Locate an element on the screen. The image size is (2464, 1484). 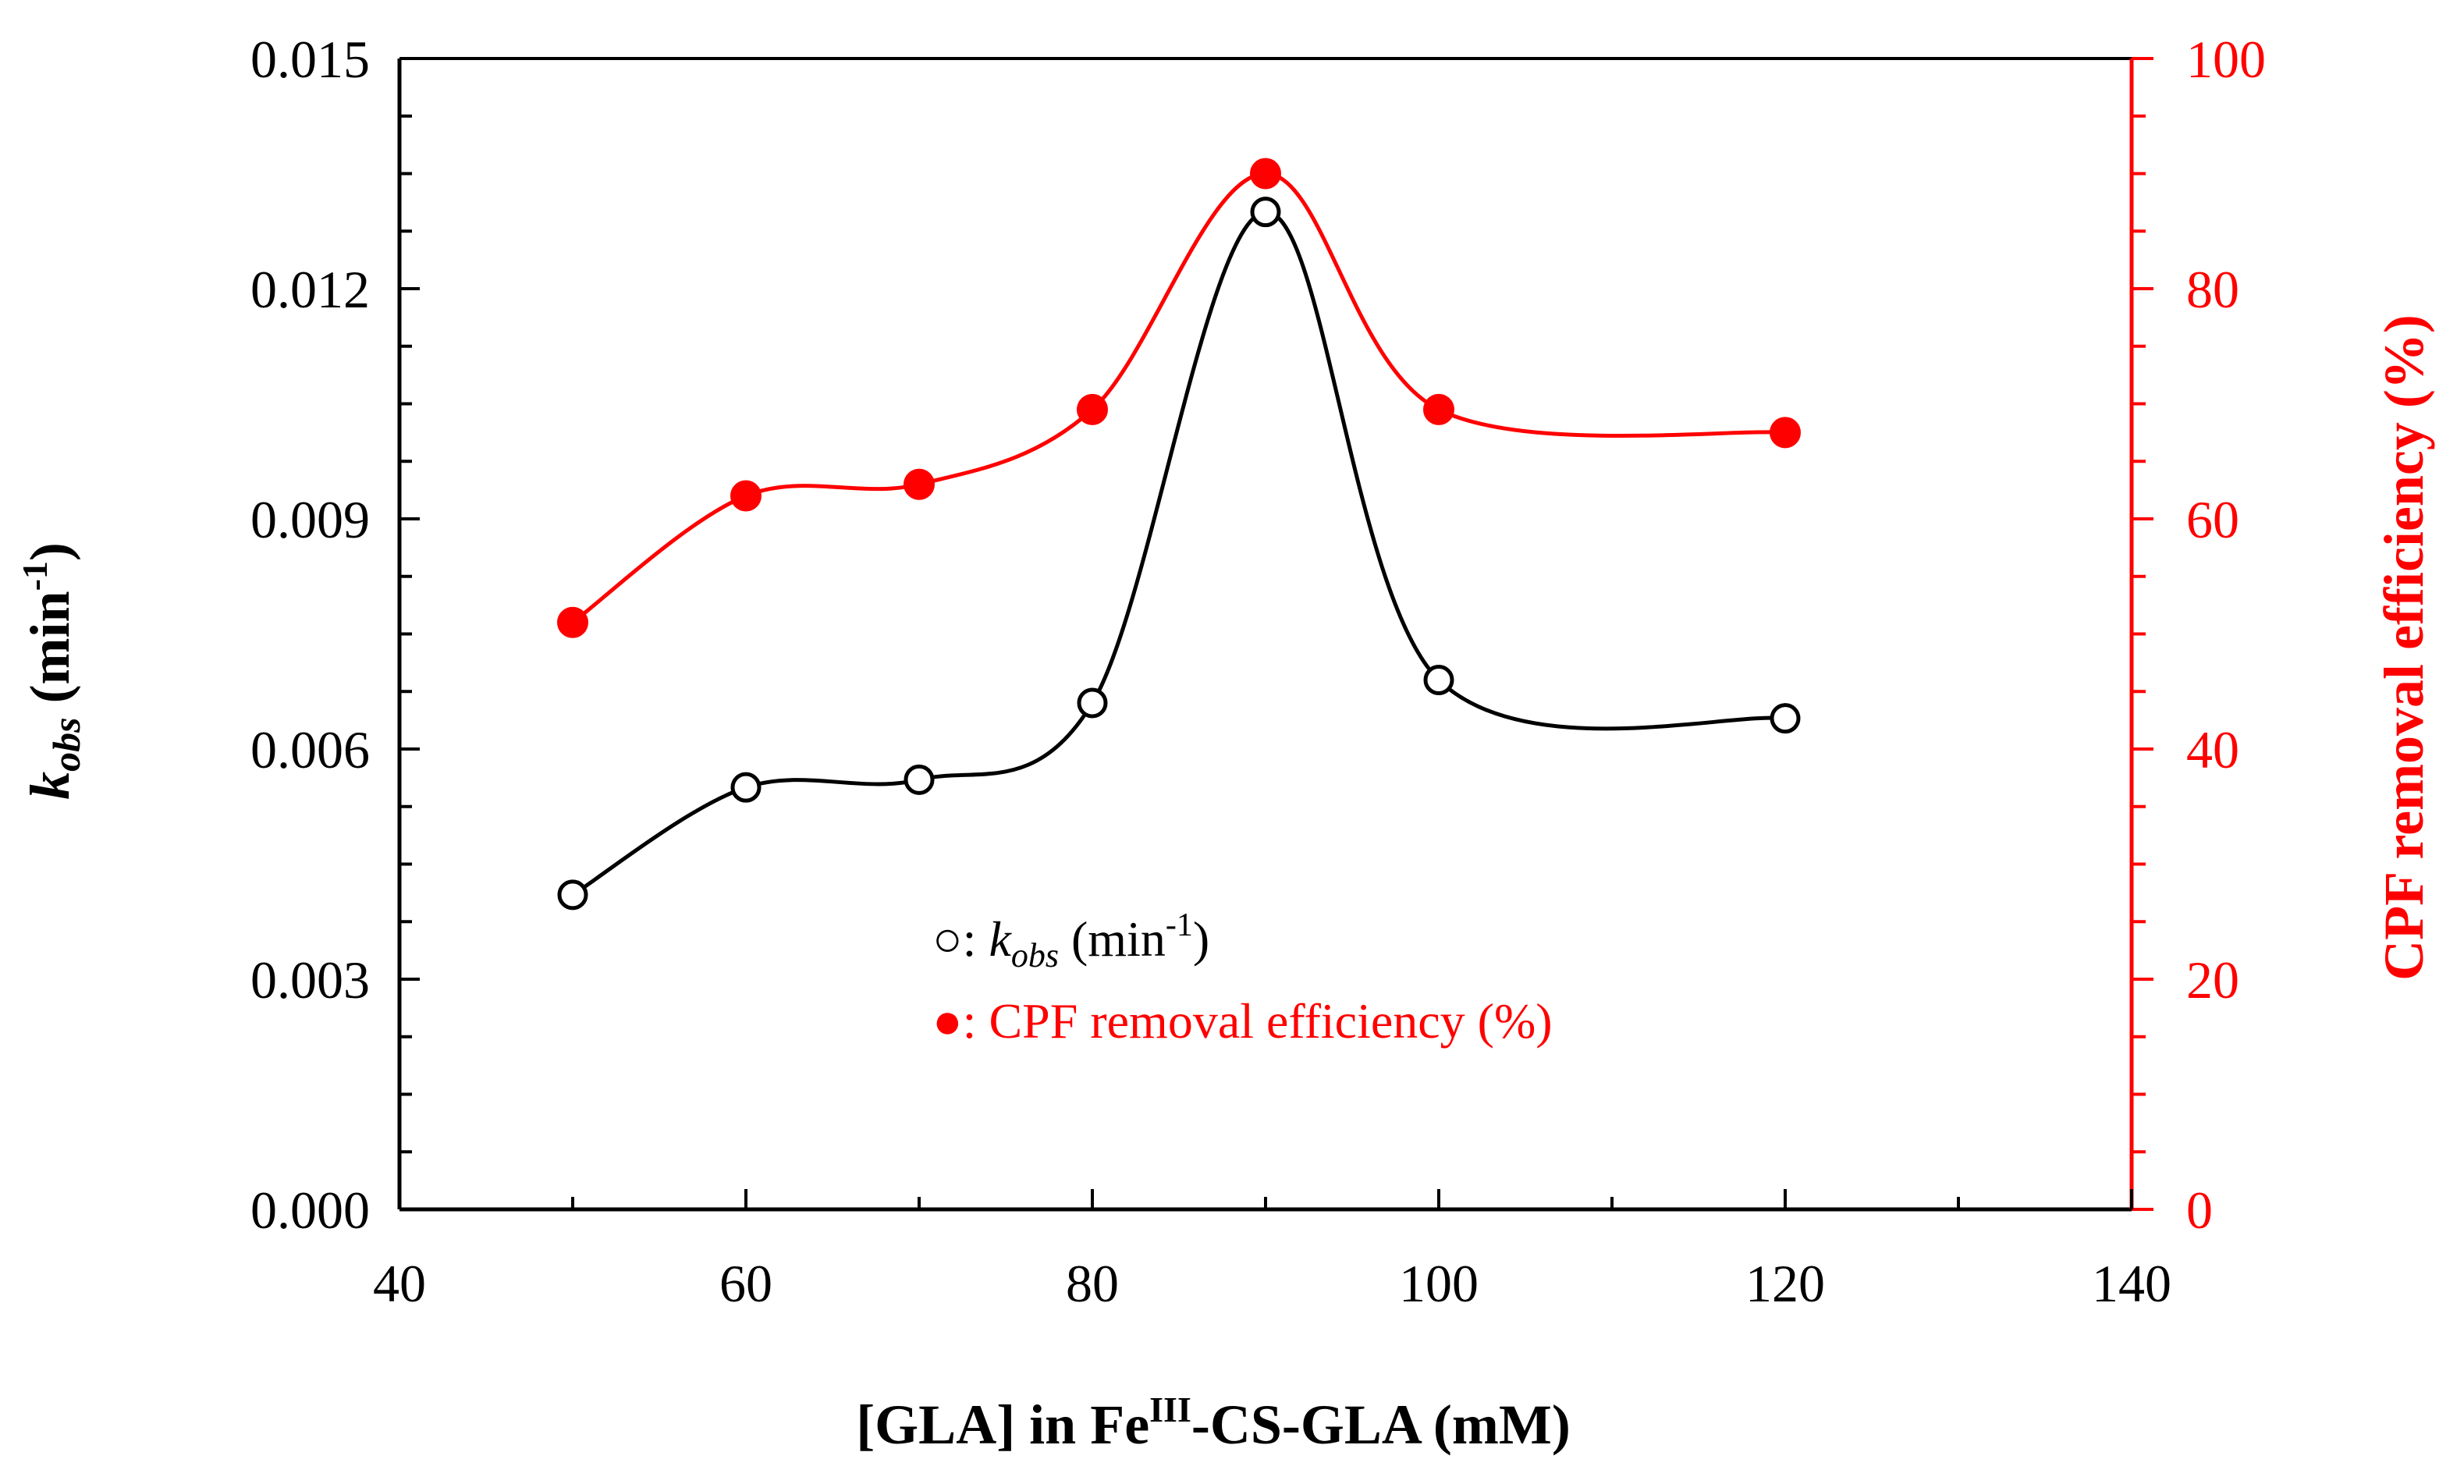
y-right-tick-label: 20 is located at coordinates (2212, 980).